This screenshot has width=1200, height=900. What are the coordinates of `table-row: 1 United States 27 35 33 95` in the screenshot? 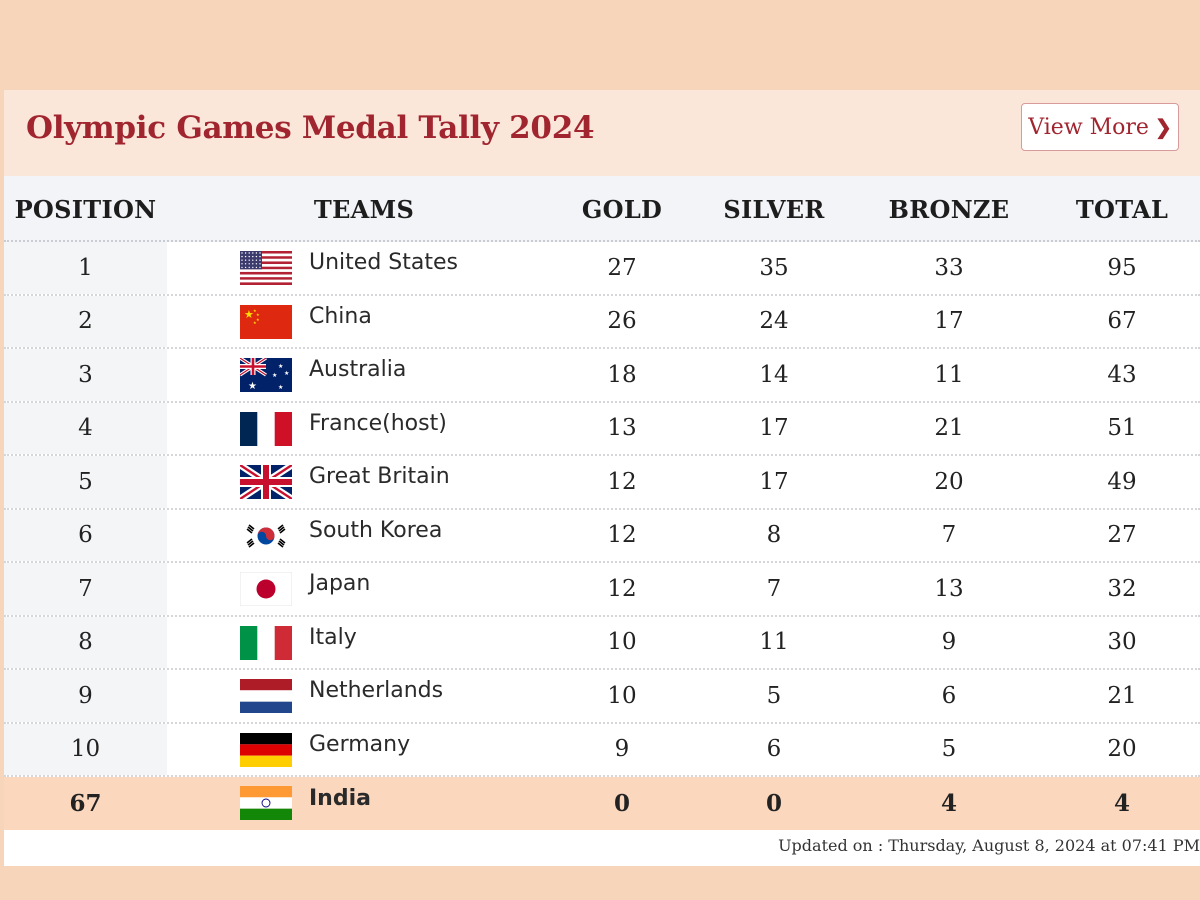 It's located at (602, 269).